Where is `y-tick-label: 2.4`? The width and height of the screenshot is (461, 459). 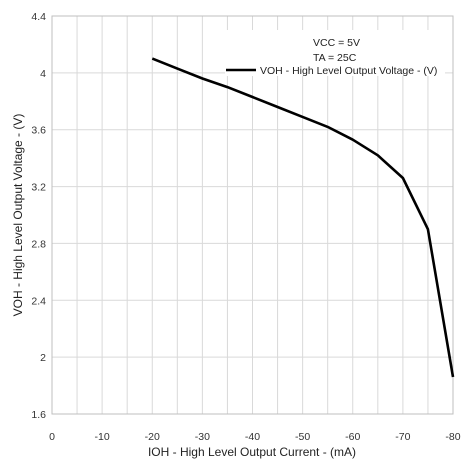
y-tick-label: 2.4 is located at coordinates (38, 301).